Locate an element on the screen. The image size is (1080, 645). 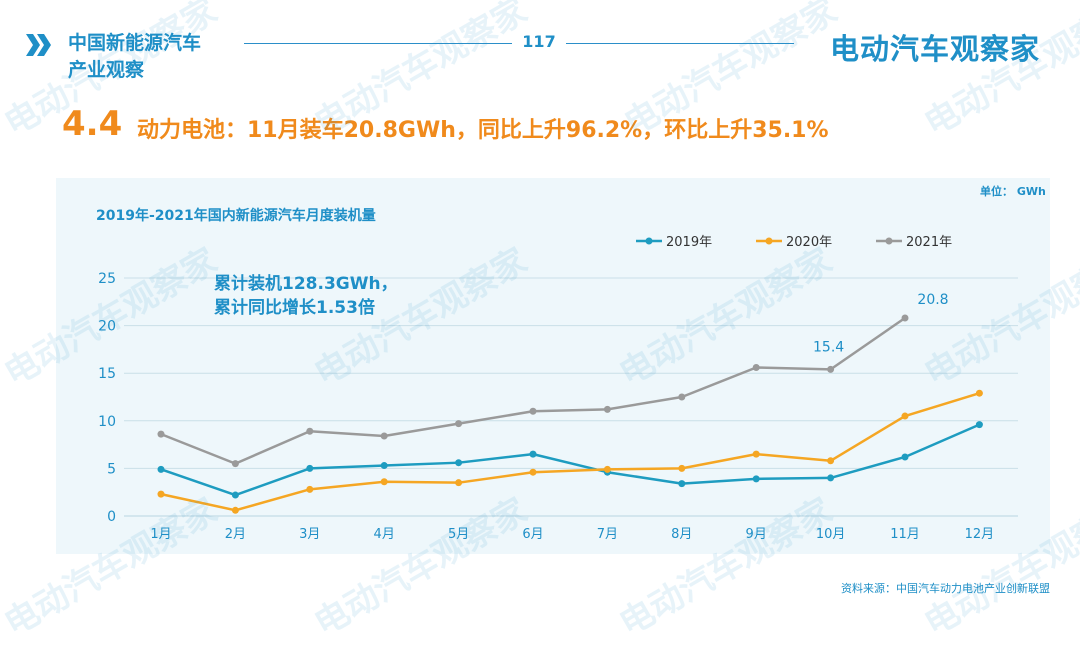
brand-left-line2: 产业观察 is located at coordinates (106, 70).